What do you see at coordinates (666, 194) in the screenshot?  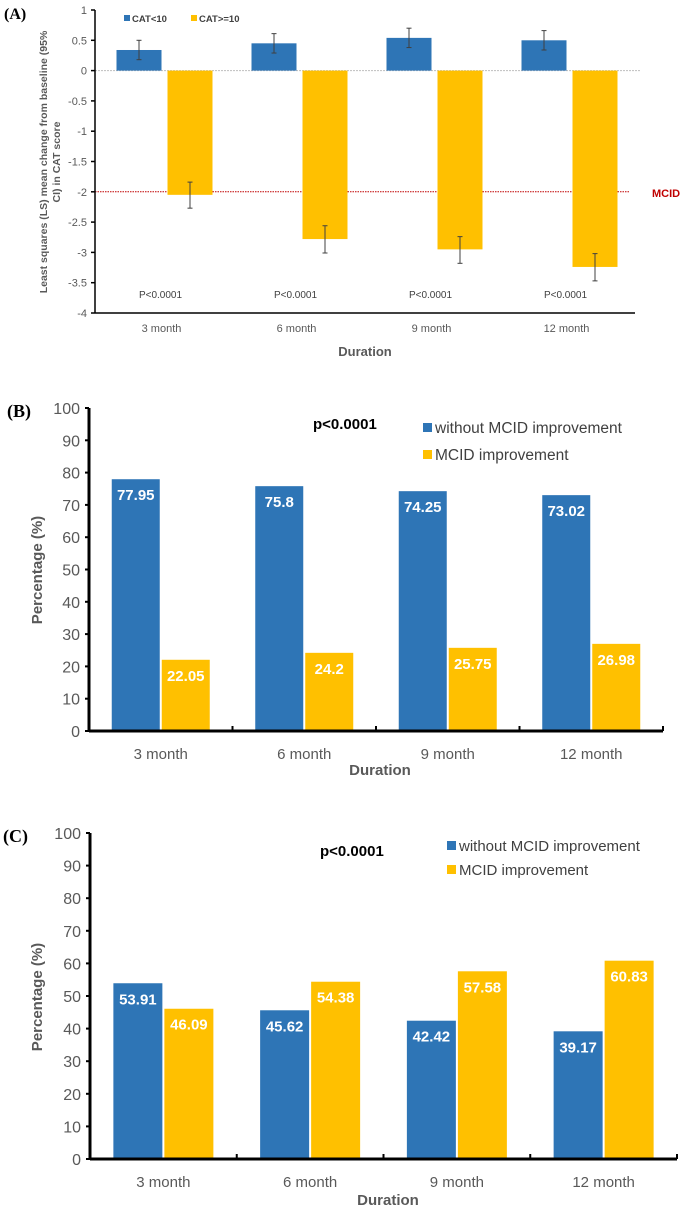 I see `mcid-label: MCID` at bounding box center [666, 194].